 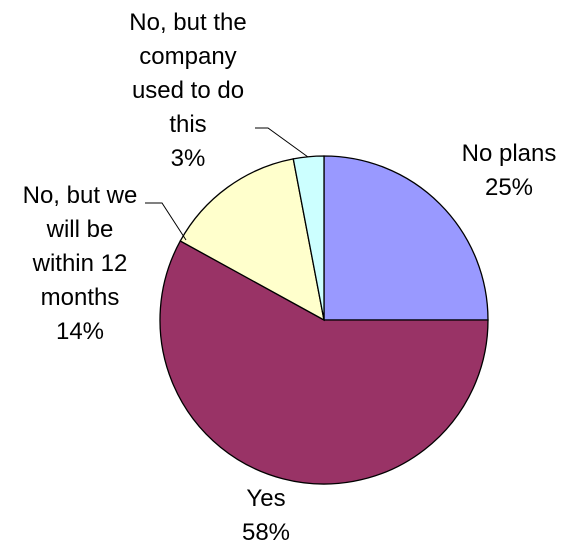 I want to click on data-label-category-line: company, so click(x=187, y=56).